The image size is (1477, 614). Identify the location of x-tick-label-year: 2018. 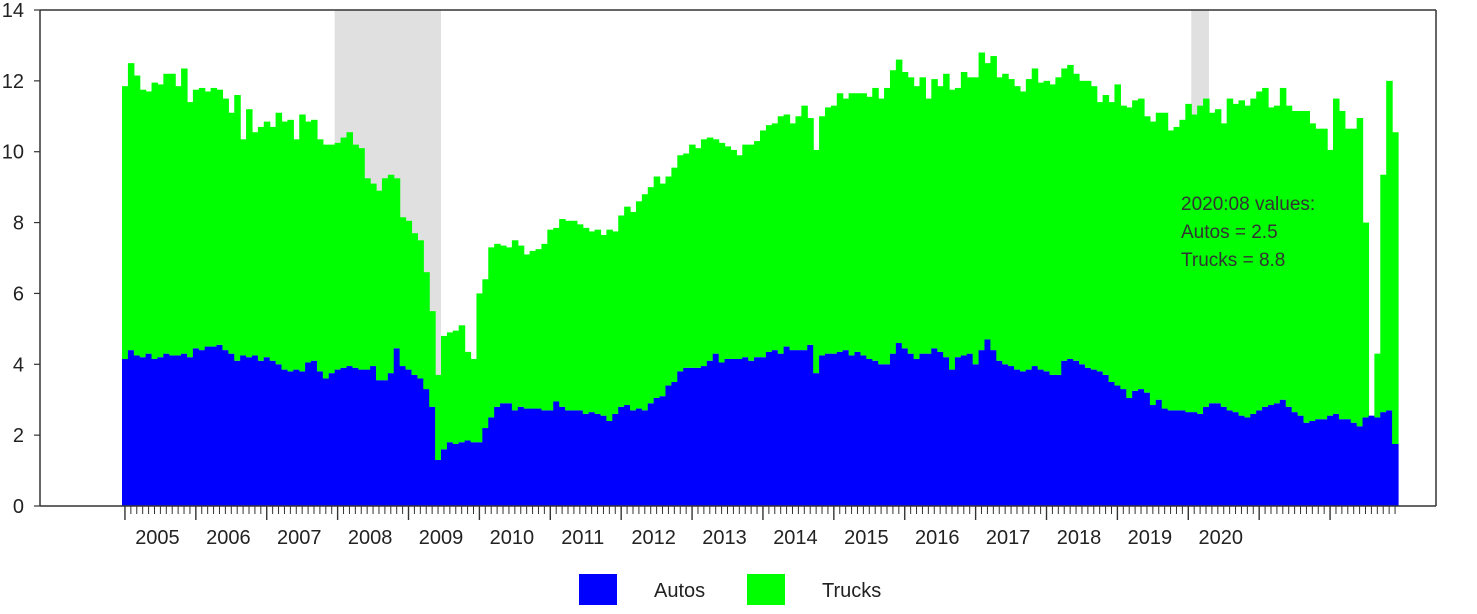
(1079, 538).